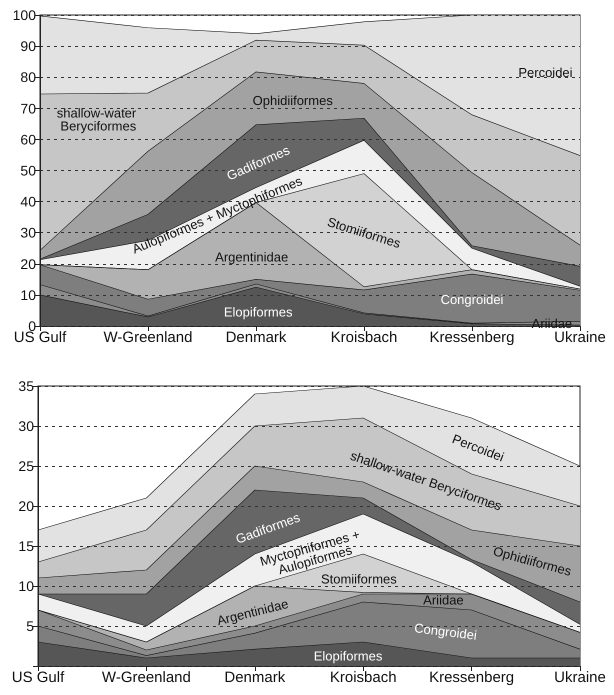 The width and height of the screenshot is (614, 695). What do you see at coordinates (359, 579) in the screenshot?
I see `series-label: Stomiiformes` at bounding box center [359, 579].